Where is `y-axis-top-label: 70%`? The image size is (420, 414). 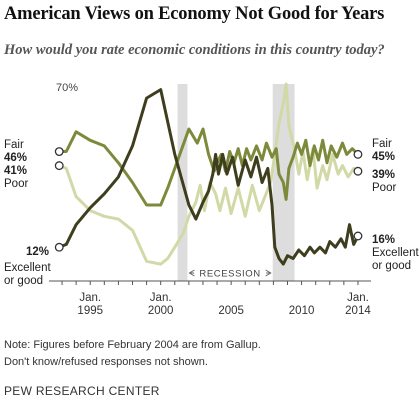
y-axis-top-label: 70% is located at coordinates (67, 88).